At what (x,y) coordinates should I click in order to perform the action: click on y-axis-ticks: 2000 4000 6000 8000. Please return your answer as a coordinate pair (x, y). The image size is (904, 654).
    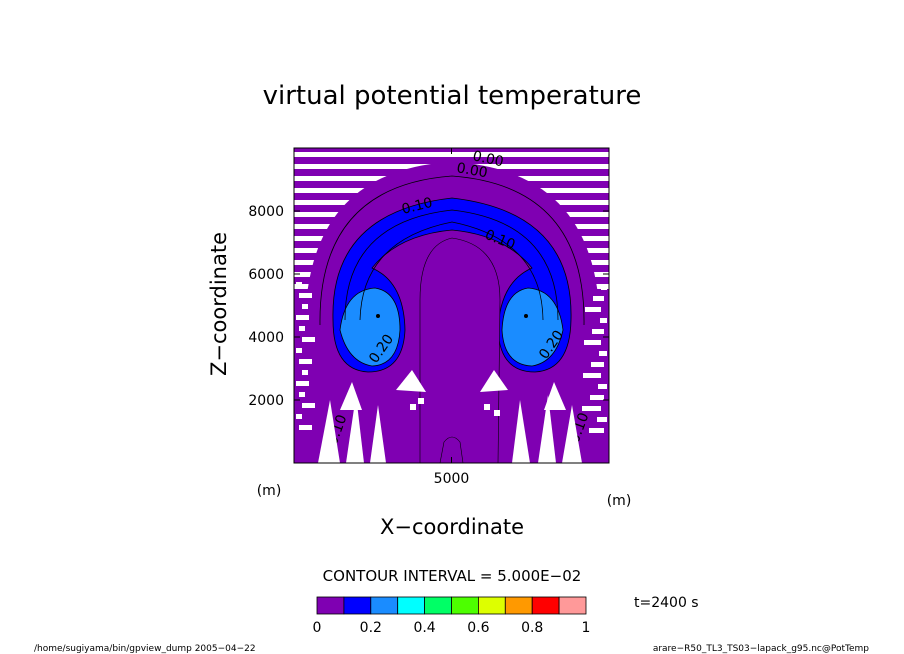
    Looking at the image, I should click on (428, 306).